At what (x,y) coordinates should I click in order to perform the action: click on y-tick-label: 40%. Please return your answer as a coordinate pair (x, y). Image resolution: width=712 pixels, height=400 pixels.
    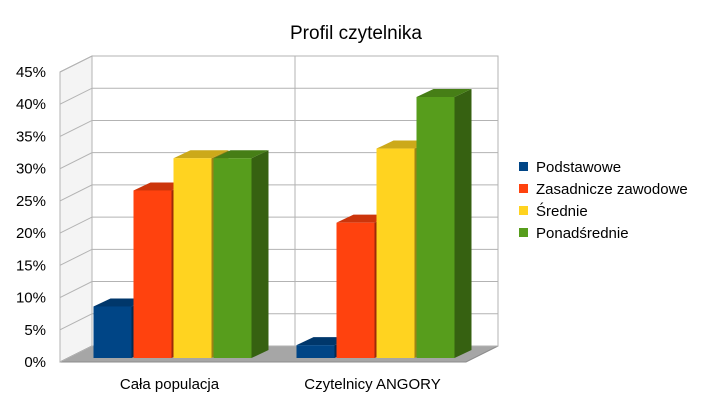
    Looking at the image, I should click on (31, 104).